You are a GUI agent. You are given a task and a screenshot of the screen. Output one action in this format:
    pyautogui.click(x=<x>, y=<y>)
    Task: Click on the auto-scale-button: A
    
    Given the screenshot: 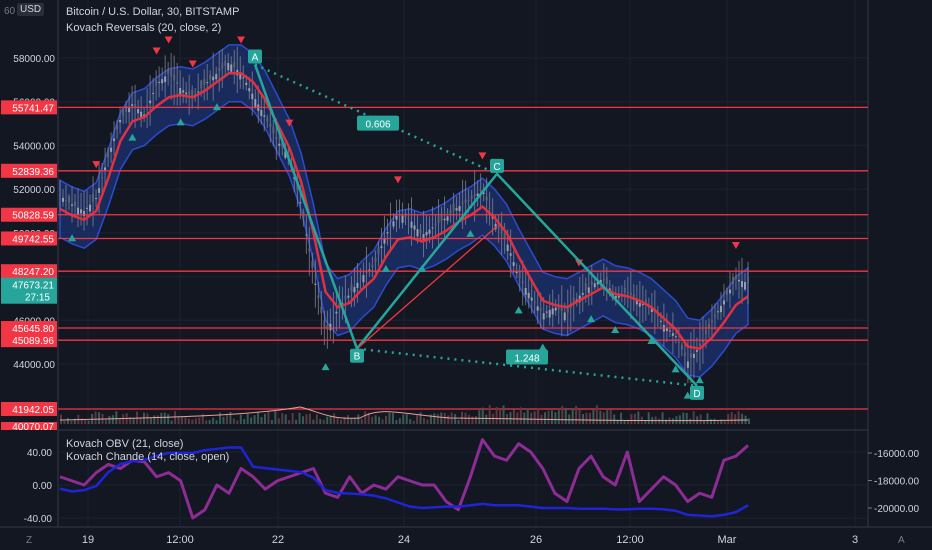 What is the action you would take?
    pyautogui.click(x=901, y=540)
    